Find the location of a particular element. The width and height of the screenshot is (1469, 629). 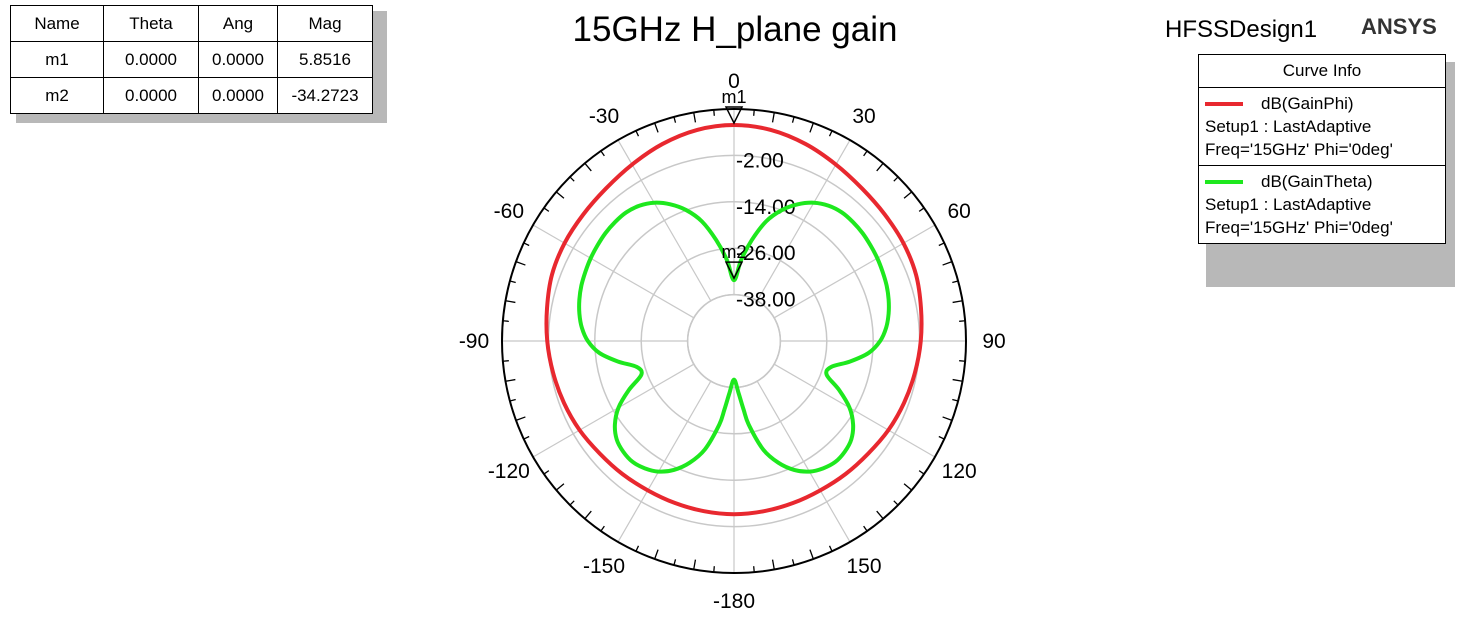

legend-swatch-gaintheta is located at coordinates (1224, 181).